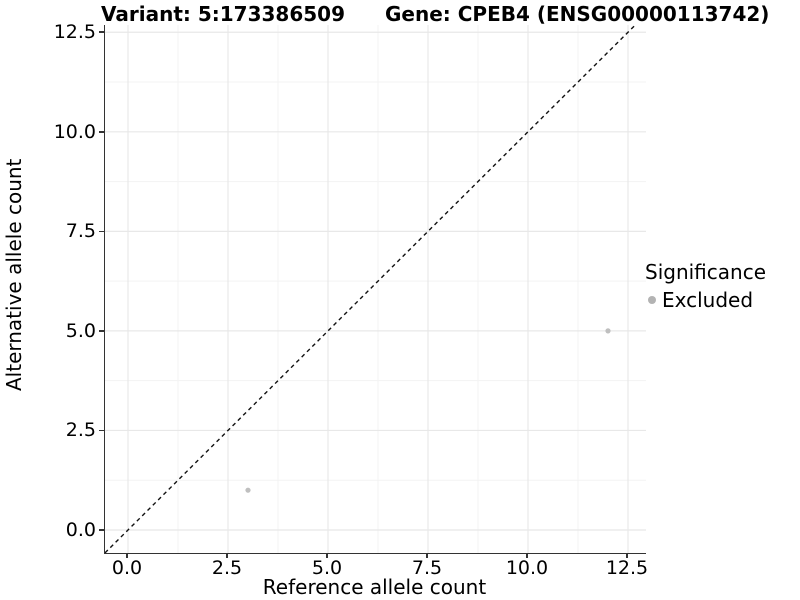 The image size is (800, 600). I want to click on legend-entries: Excluded, so click(705, 300).